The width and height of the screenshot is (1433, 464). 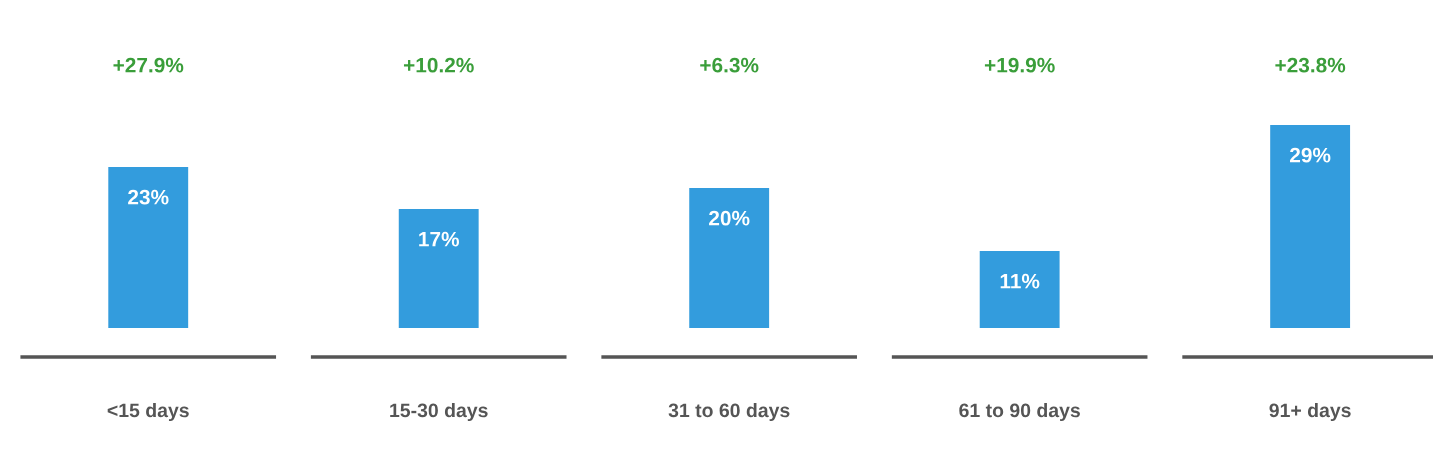 What do you see at coordinates (148, 65) in the screenshot?
I see `text: +27.9%` at bounding box center [148, 65].